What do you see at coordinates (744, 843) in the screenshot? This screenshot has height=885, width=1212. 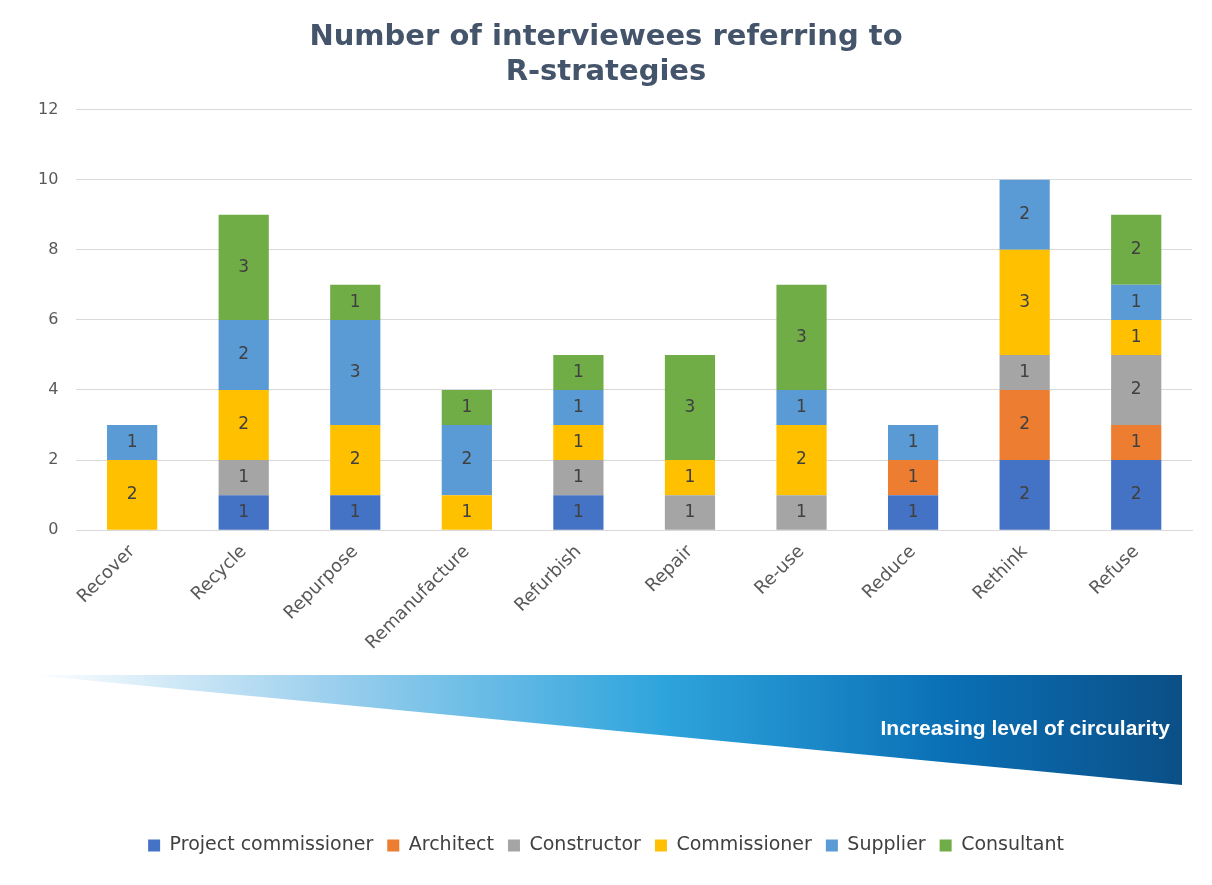 I see `legend-label: Commissioner` at bounding box center [744, 843].